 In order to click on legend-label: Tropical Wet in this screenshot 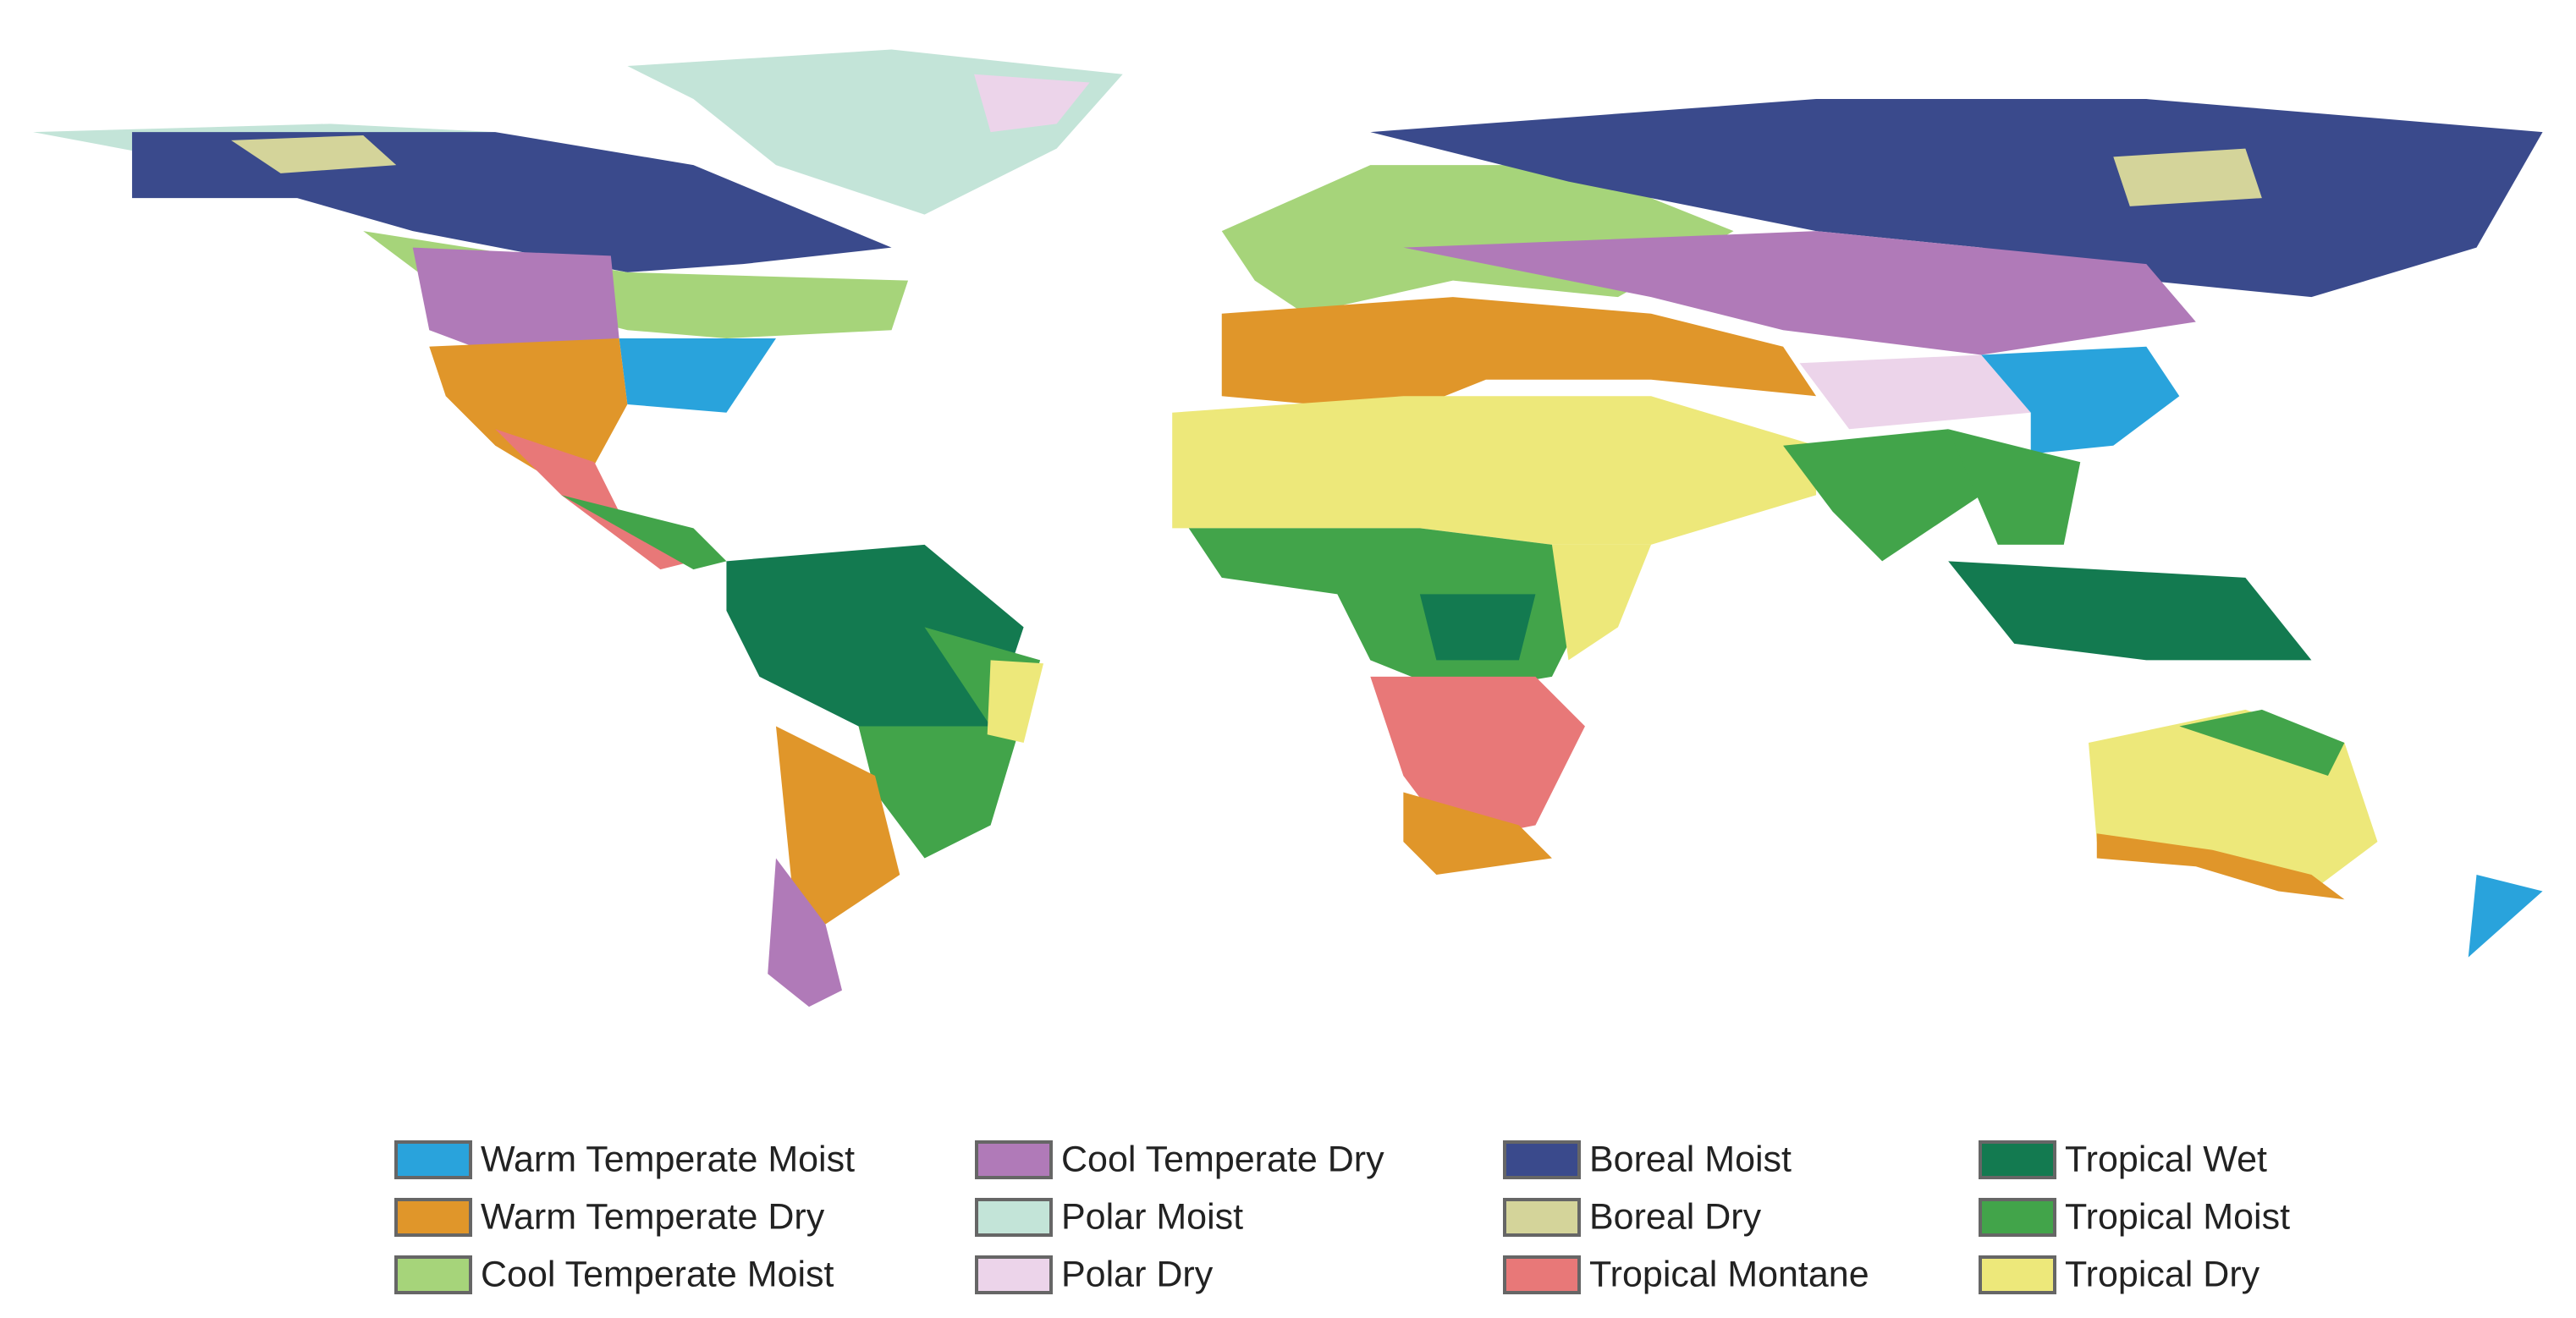, I will do `click(2166, 1159)`.